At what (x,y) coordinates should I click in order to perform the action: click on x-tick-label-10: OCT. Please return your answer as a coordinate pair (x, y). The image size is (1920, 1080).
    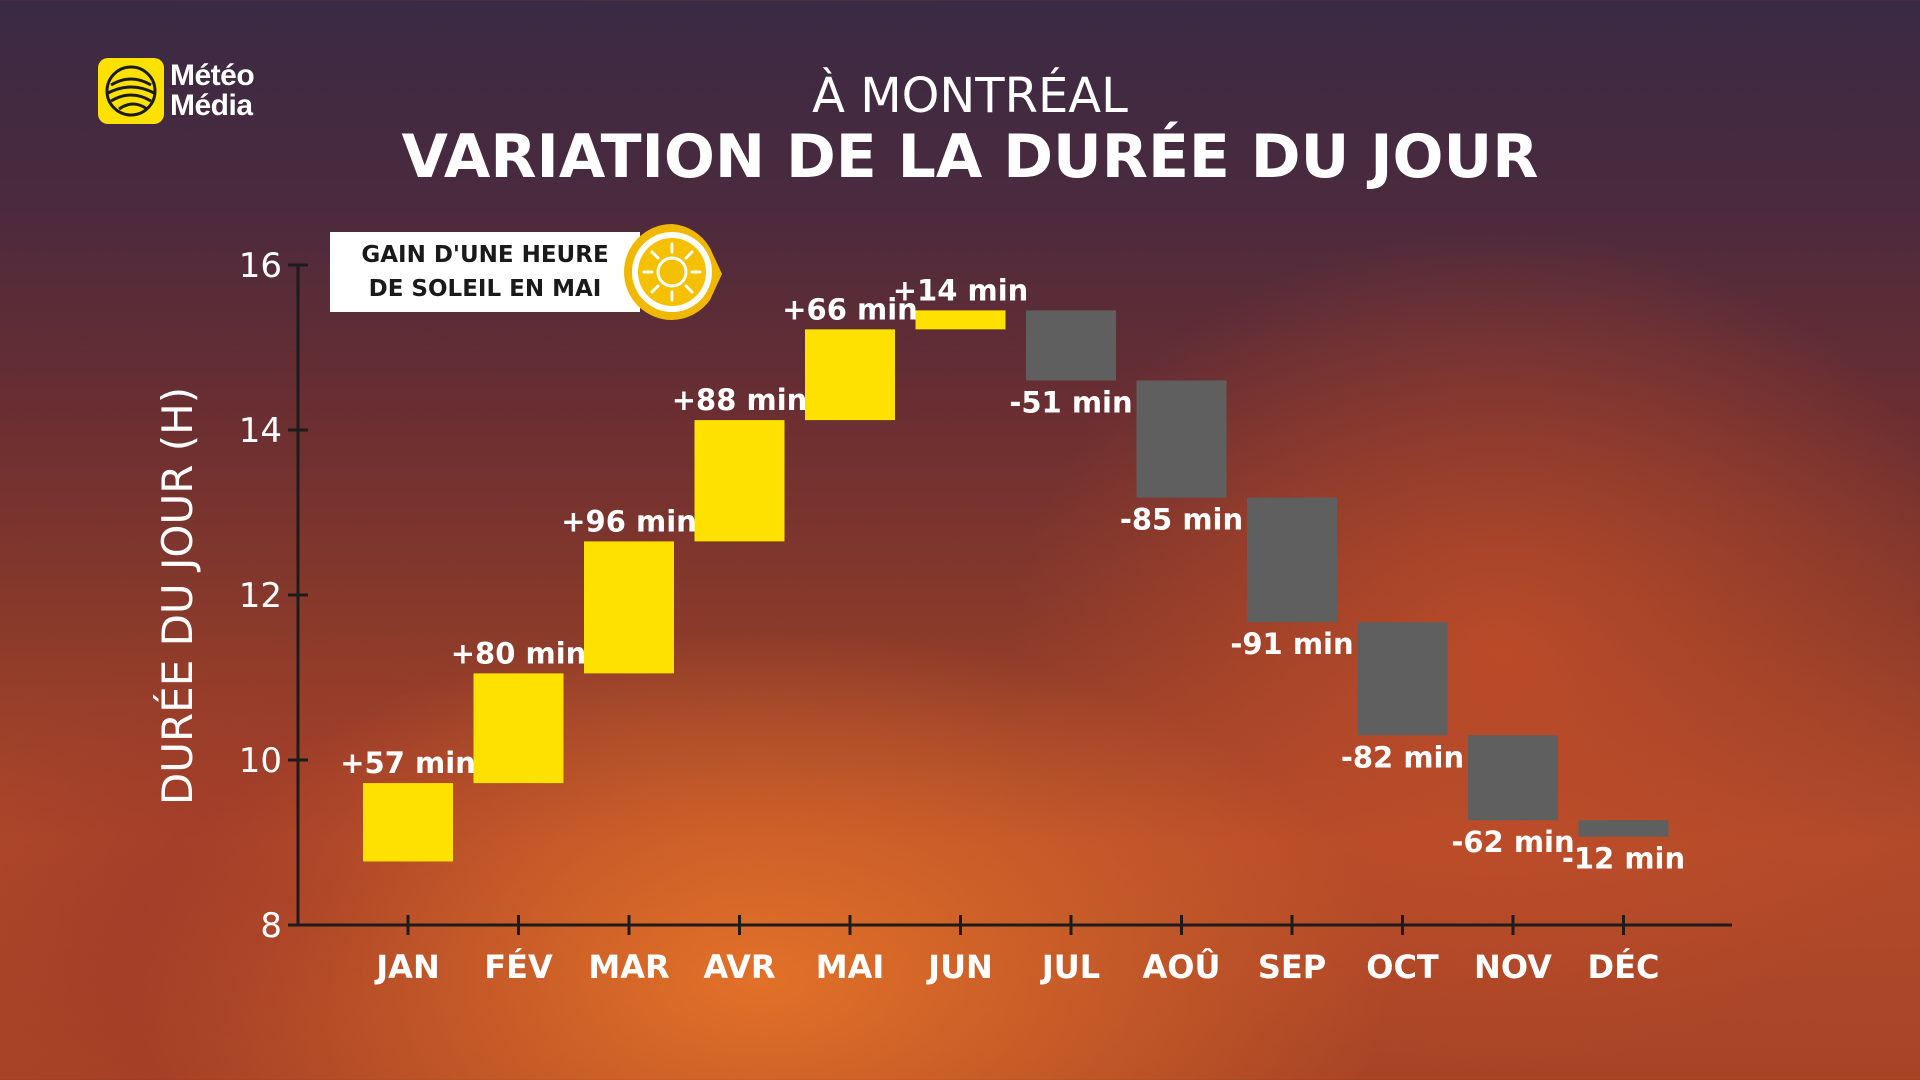
    Looking at the image, I should click on (1402, 967).